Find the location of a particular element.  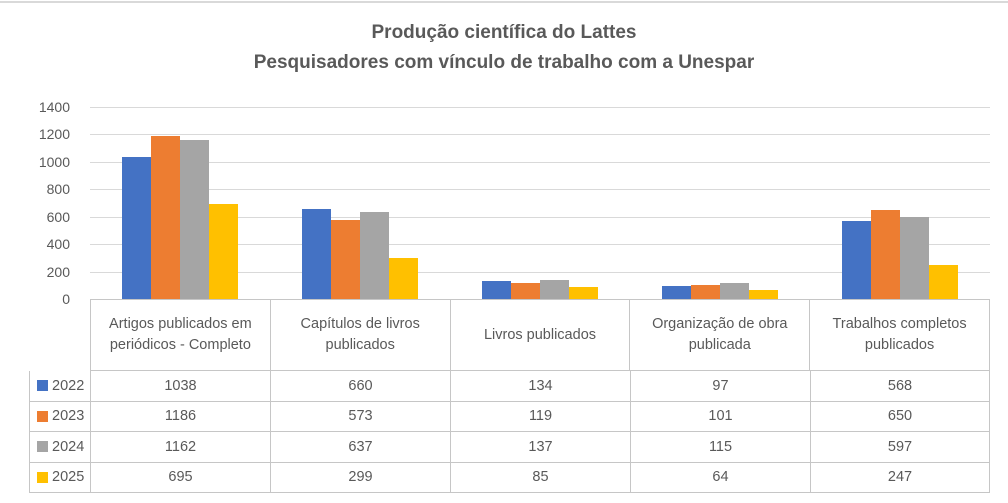

table-row-2023: 2023 1186 573 119 101 650 is located at coordinates (509, 416).